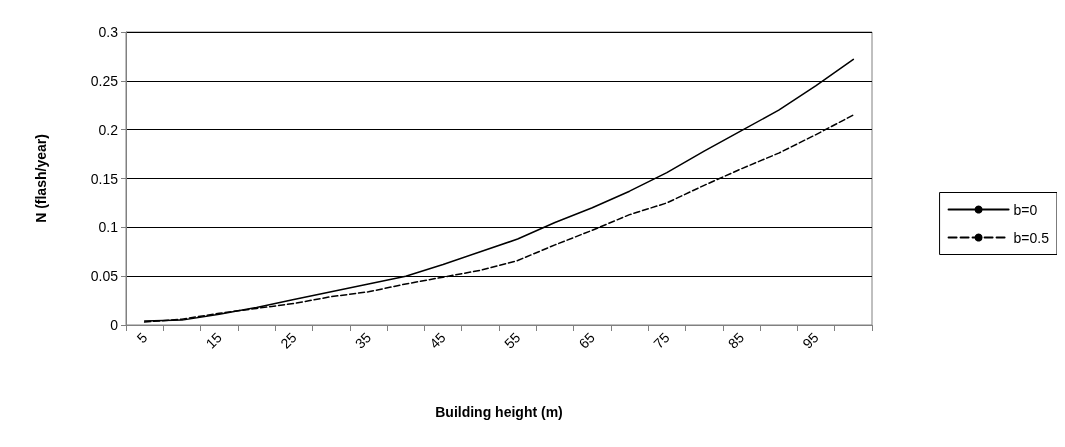 The width and height of the screenshot is (1065, 447). Describe the element at coordinates (288, 340) in the screenshot. I see `x-tick-label: 25` at that location.